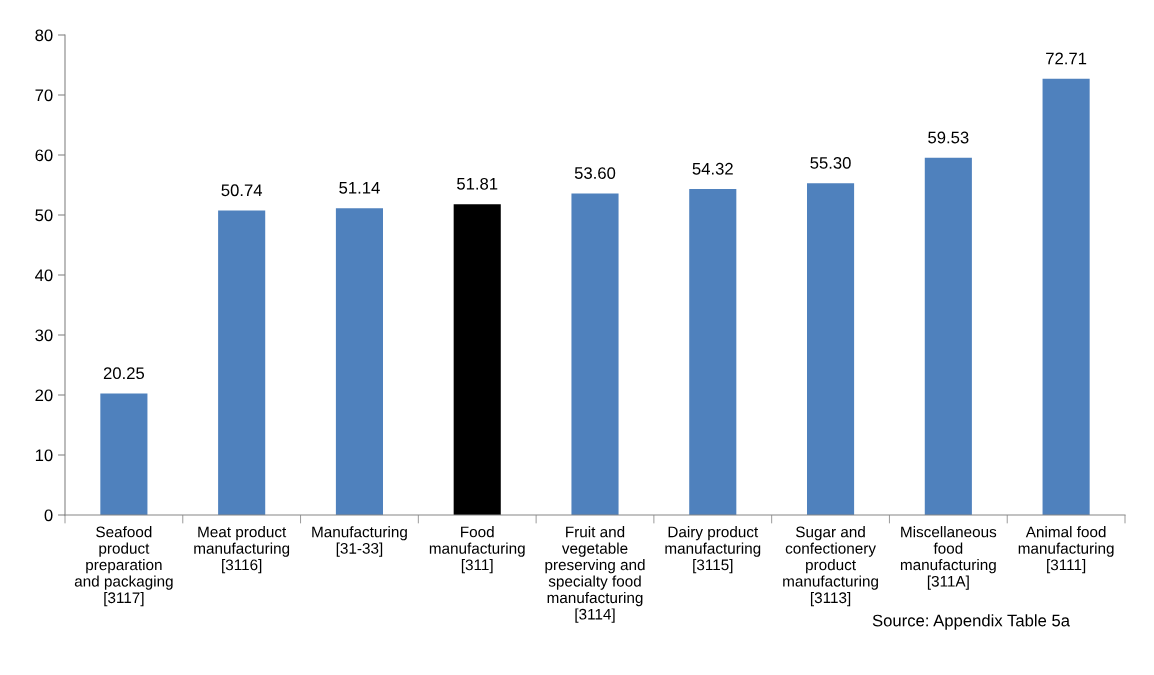  What do you see at coordinates (44, 395) in the screenshot?
I see `y-tick-label: 20` at bounding box center [44, 395].